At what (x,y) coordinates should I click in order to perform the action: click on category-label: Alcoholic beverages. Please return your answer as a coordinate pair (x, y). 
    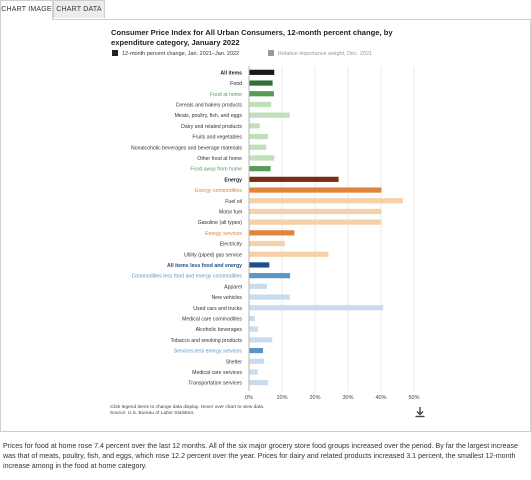
    Looking at the image, I should click on (219, 330).